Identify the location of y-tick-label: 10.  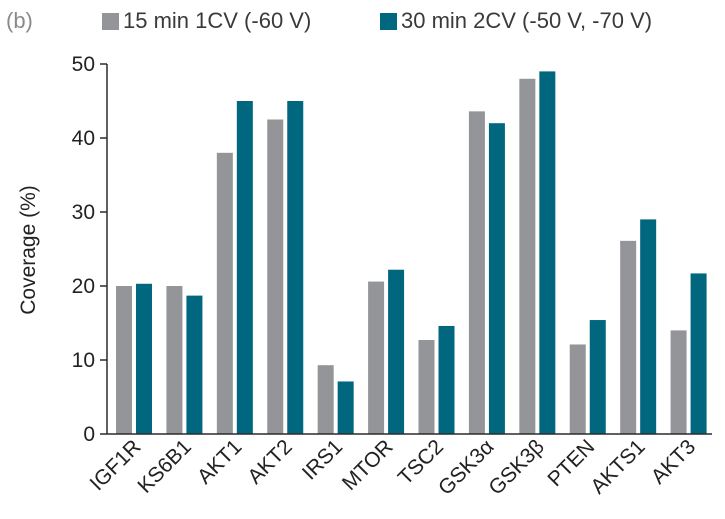
(83, 360).